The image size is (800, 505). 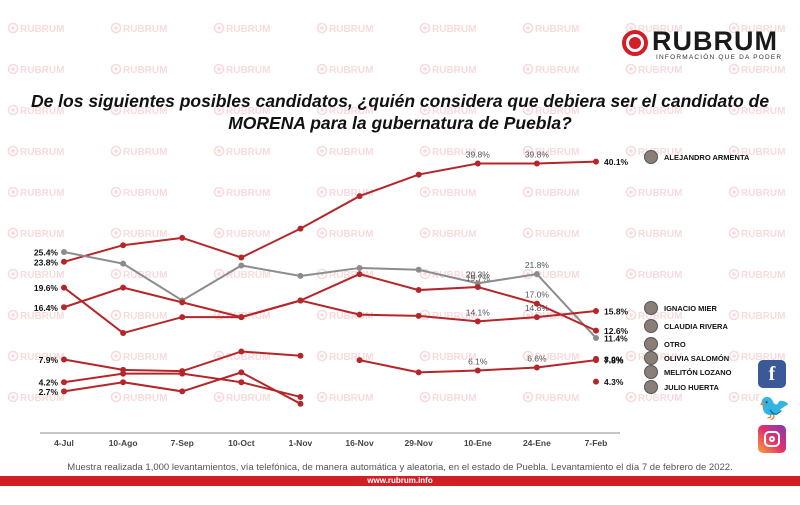 I want to click on logo-tagline: INFORMACIÓN QUE DA PODER, so click(x=719, y=57).